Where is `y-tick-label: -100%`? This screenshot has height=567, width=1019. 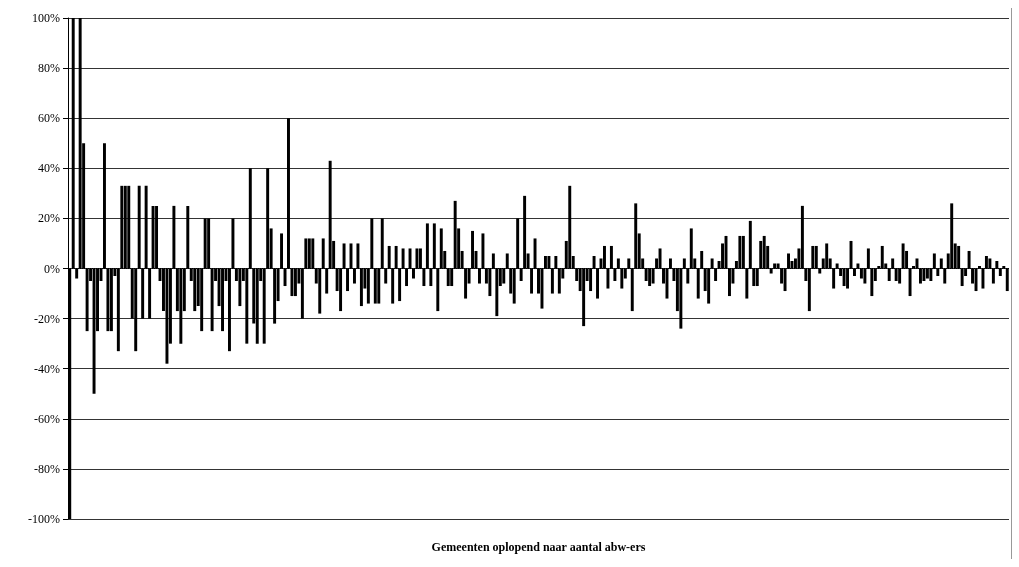
y-tick-label: -100% is located at coordinates (44, 519).